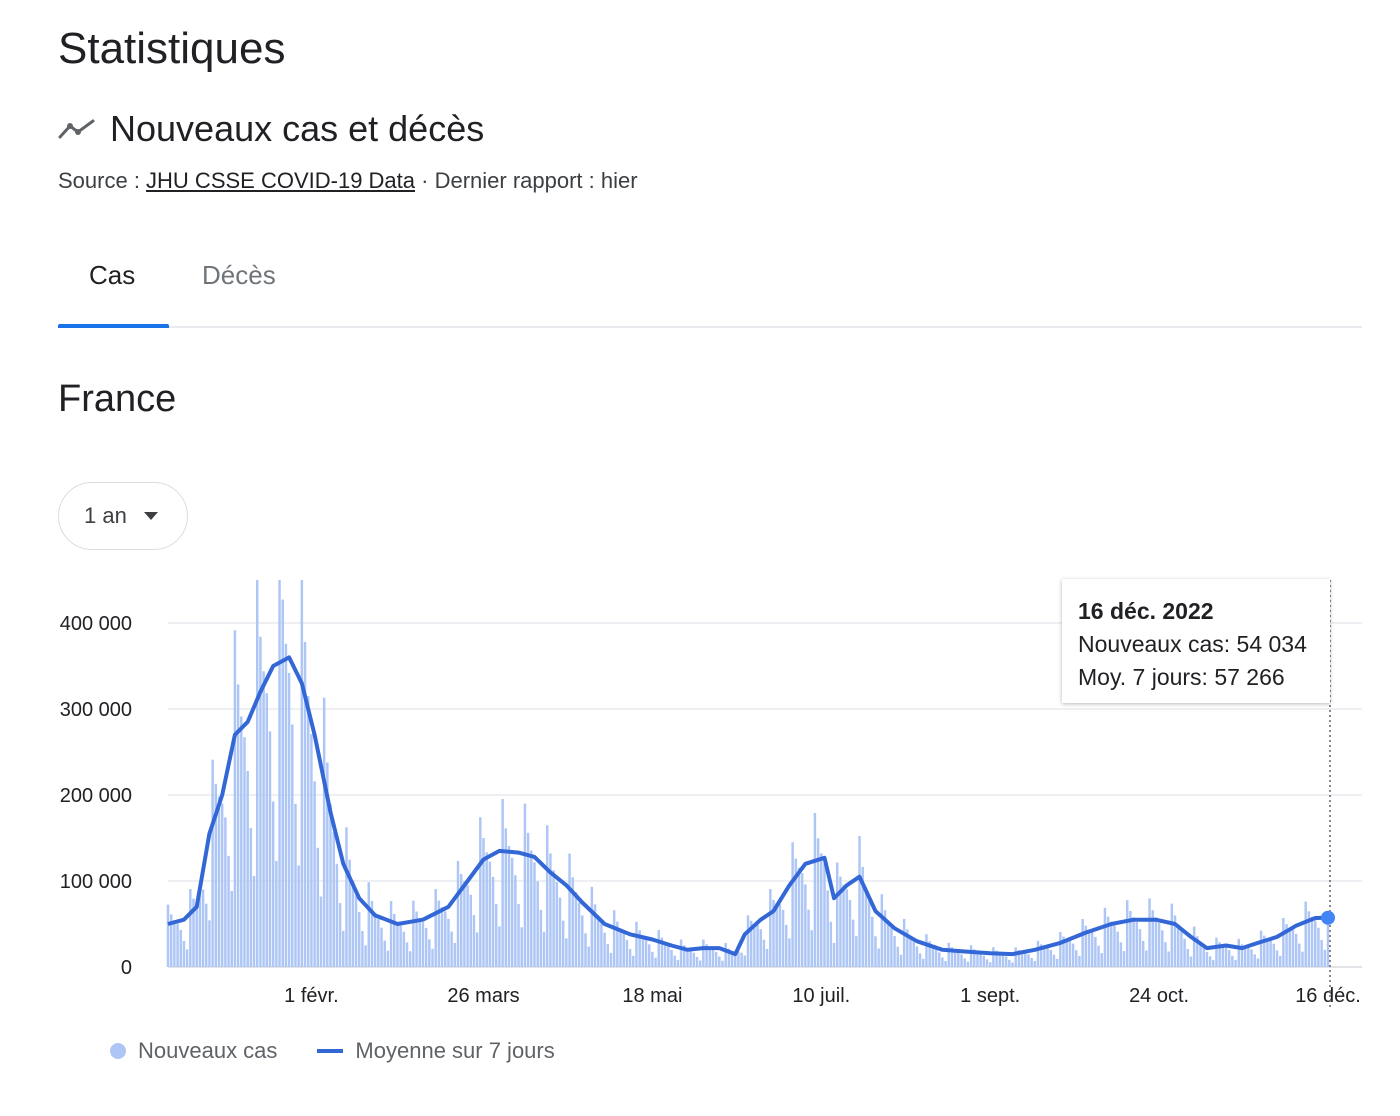  I want to click on y-tick-label: 100 000, so click(96, 882).